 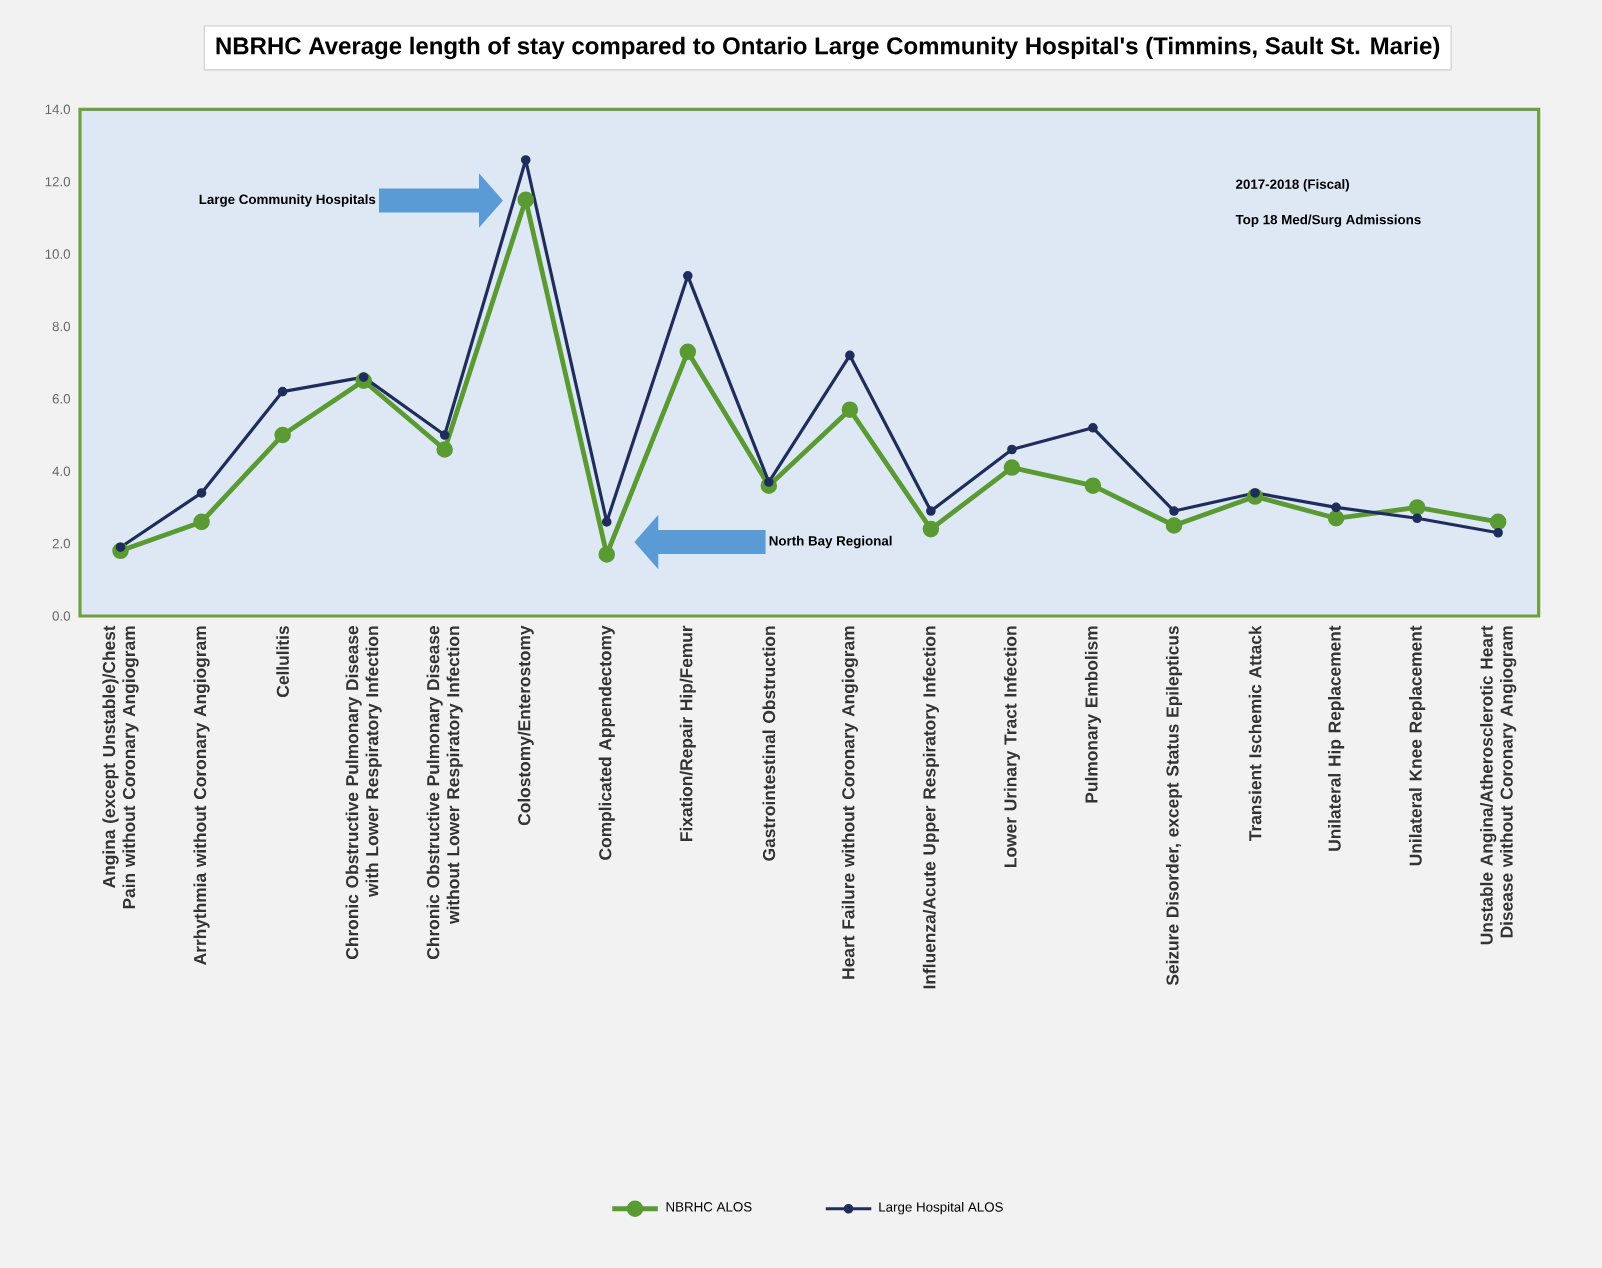 What do you see at coordinates (687, 733) in the screenshot?
I see `x-tick-label: Fixation/Repair Hip/Femur` at bounding box center [687, 733].